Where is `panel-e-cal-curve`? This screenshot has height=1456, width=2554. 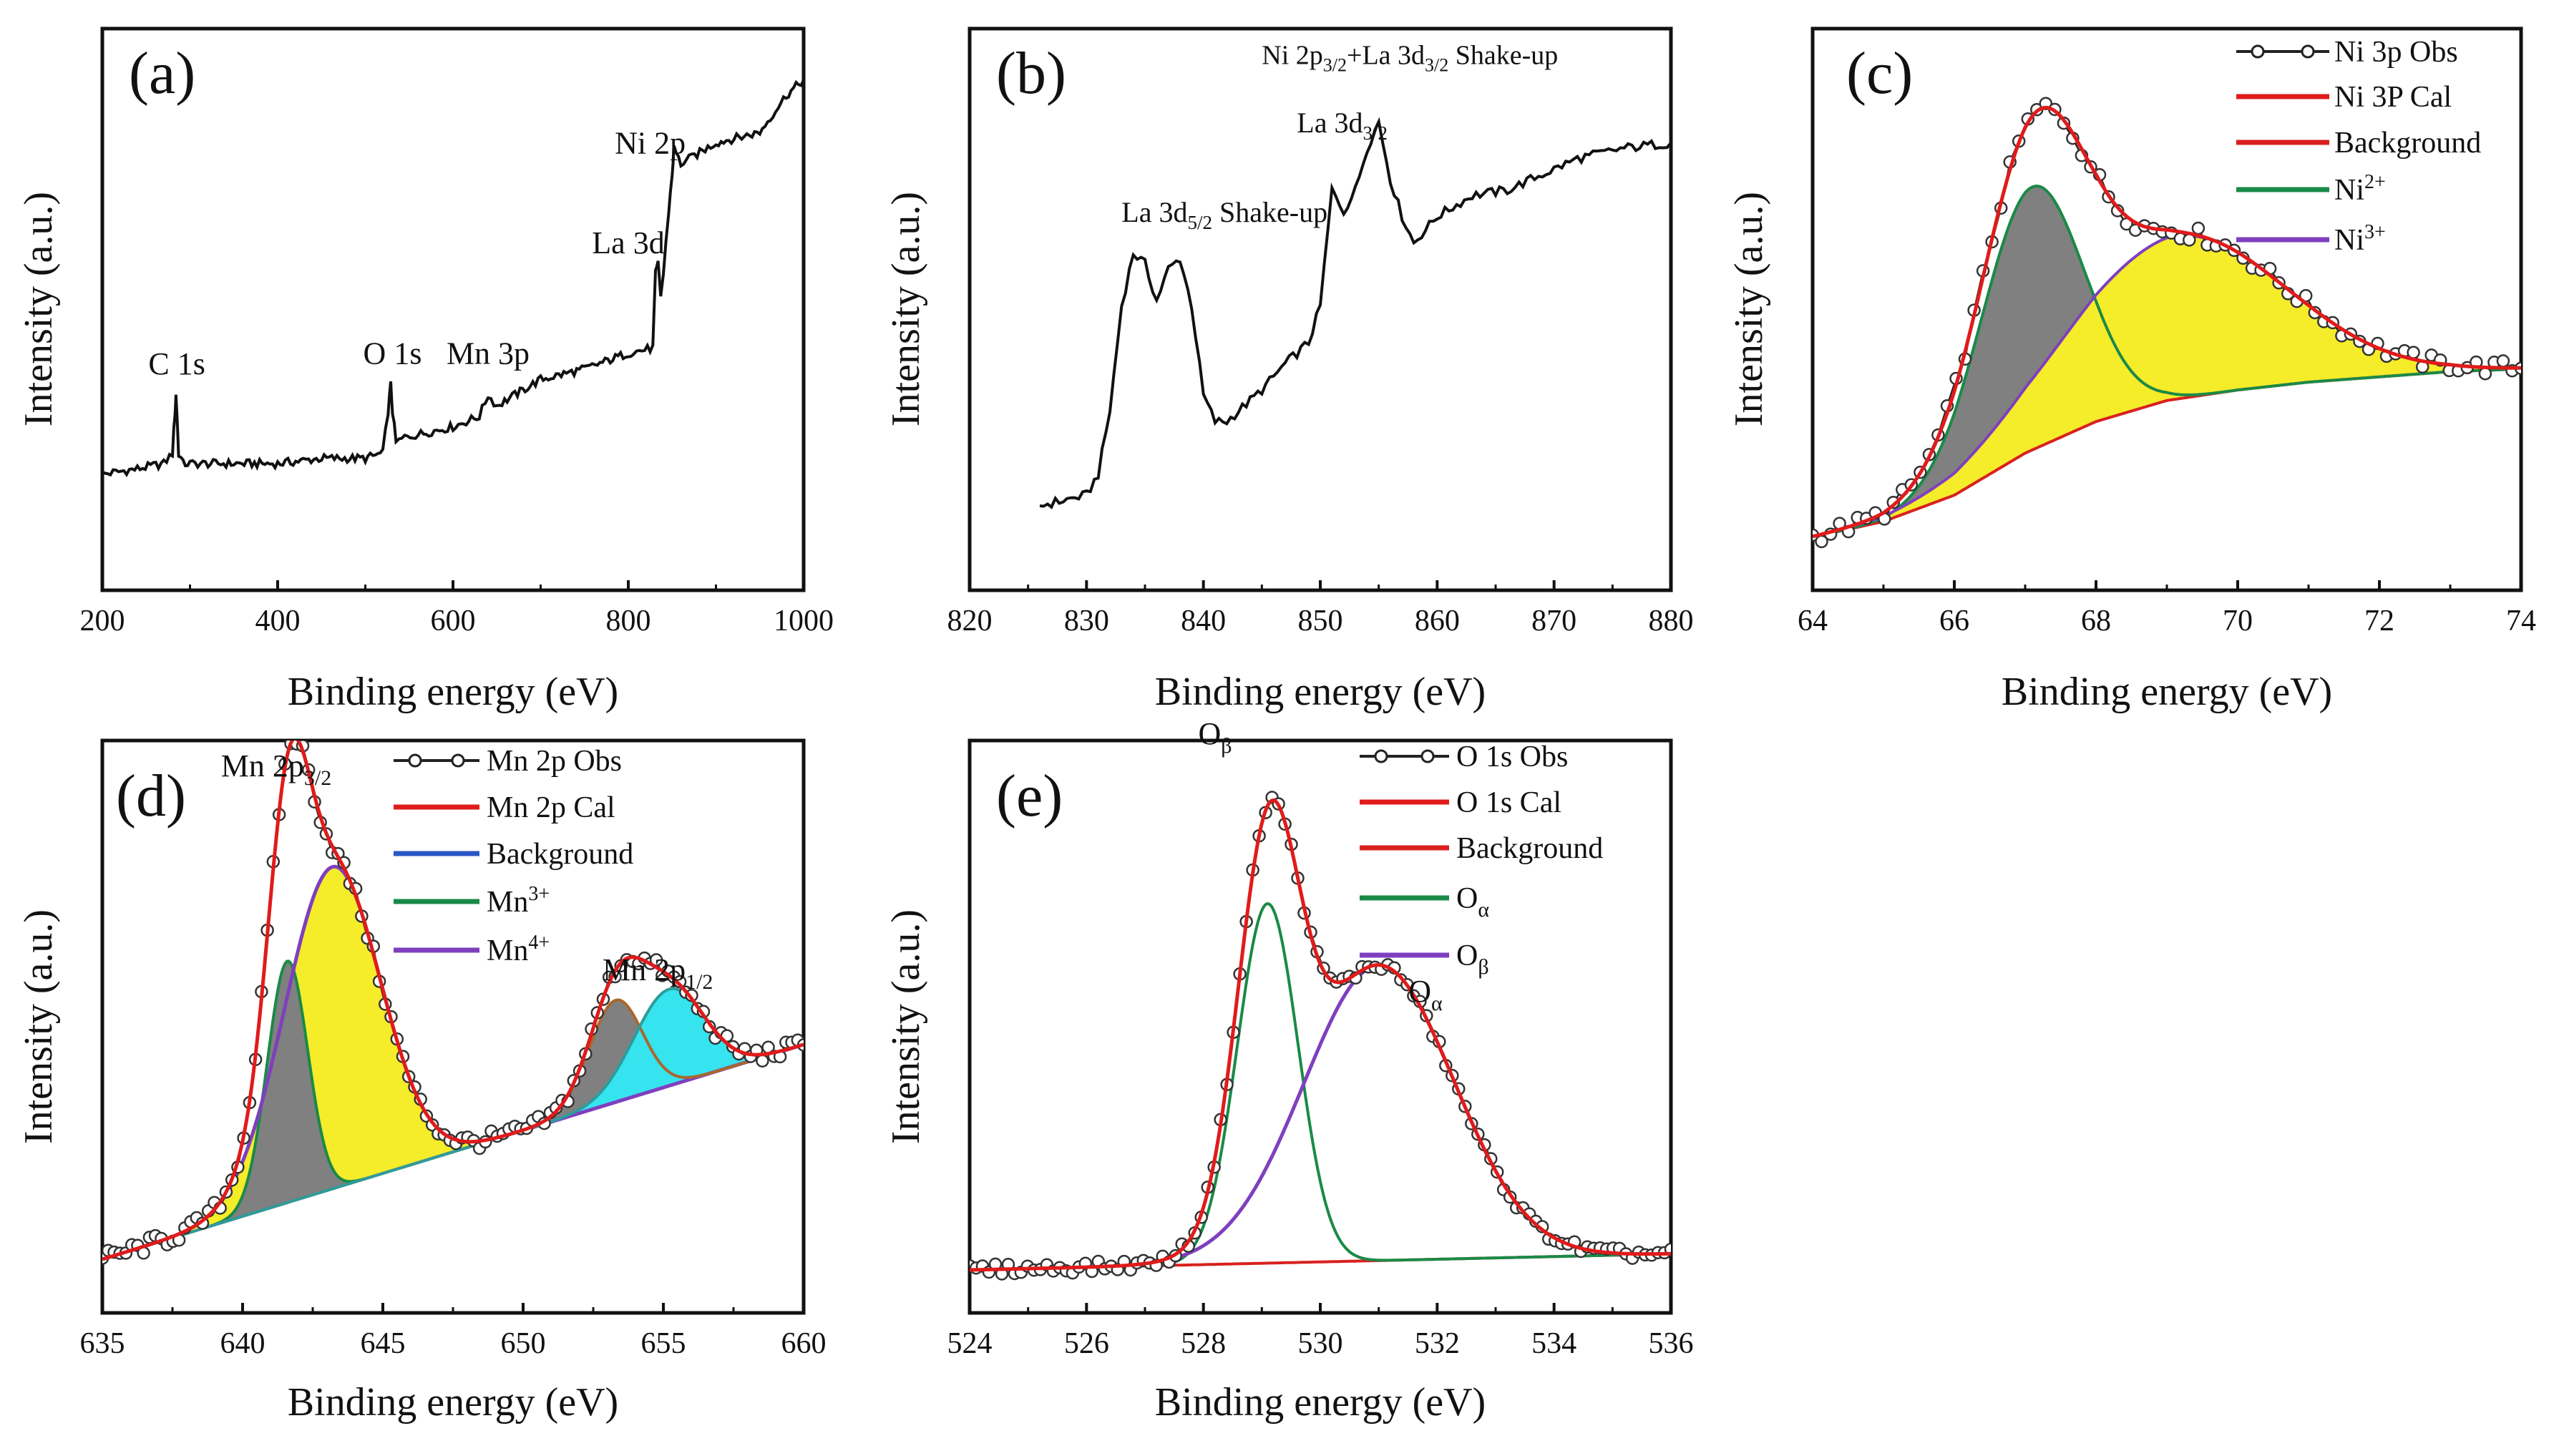 panel-e-cal-curve is located at coordinates (1320, 1035).